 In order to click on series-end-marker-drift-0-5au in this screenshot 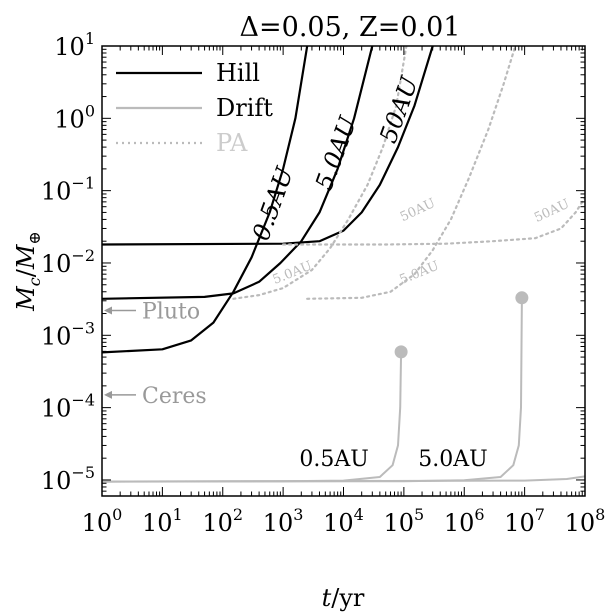, I will do `click(401, 352)`.